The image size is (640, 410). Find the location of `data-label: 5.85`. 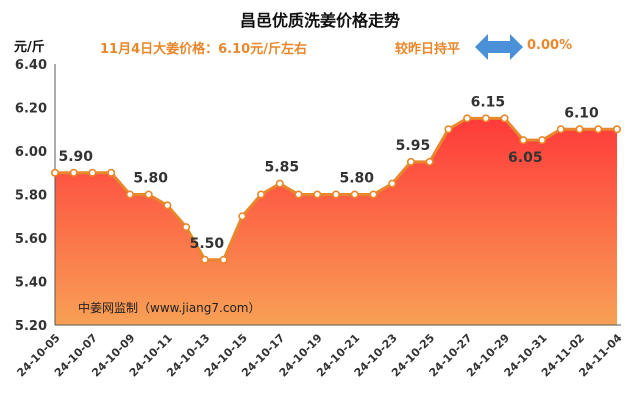

data-label: 5.85 is located at coordinates (282, 168).